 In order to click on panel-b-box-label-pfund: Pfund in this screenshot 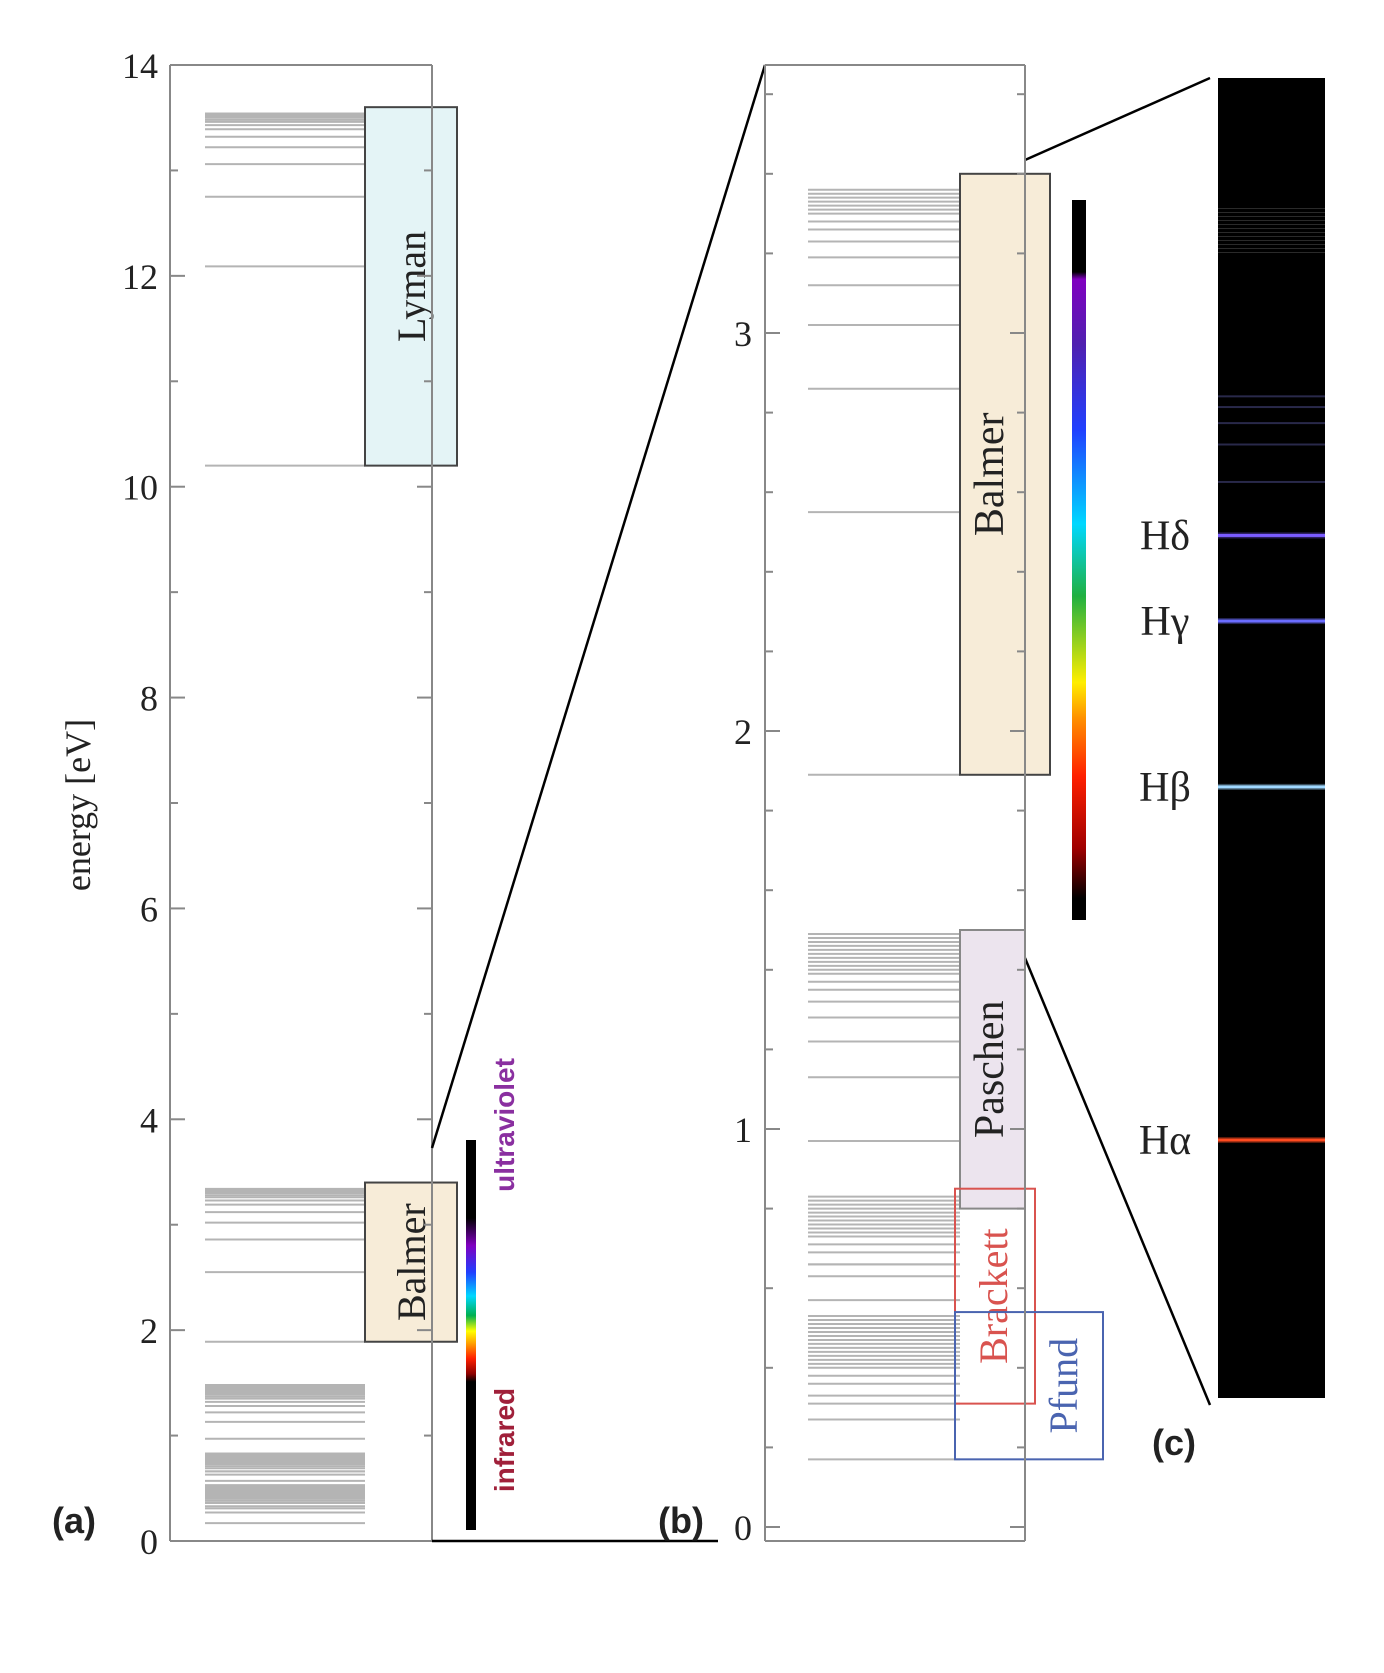, I will do `click(1063, 1386)`.